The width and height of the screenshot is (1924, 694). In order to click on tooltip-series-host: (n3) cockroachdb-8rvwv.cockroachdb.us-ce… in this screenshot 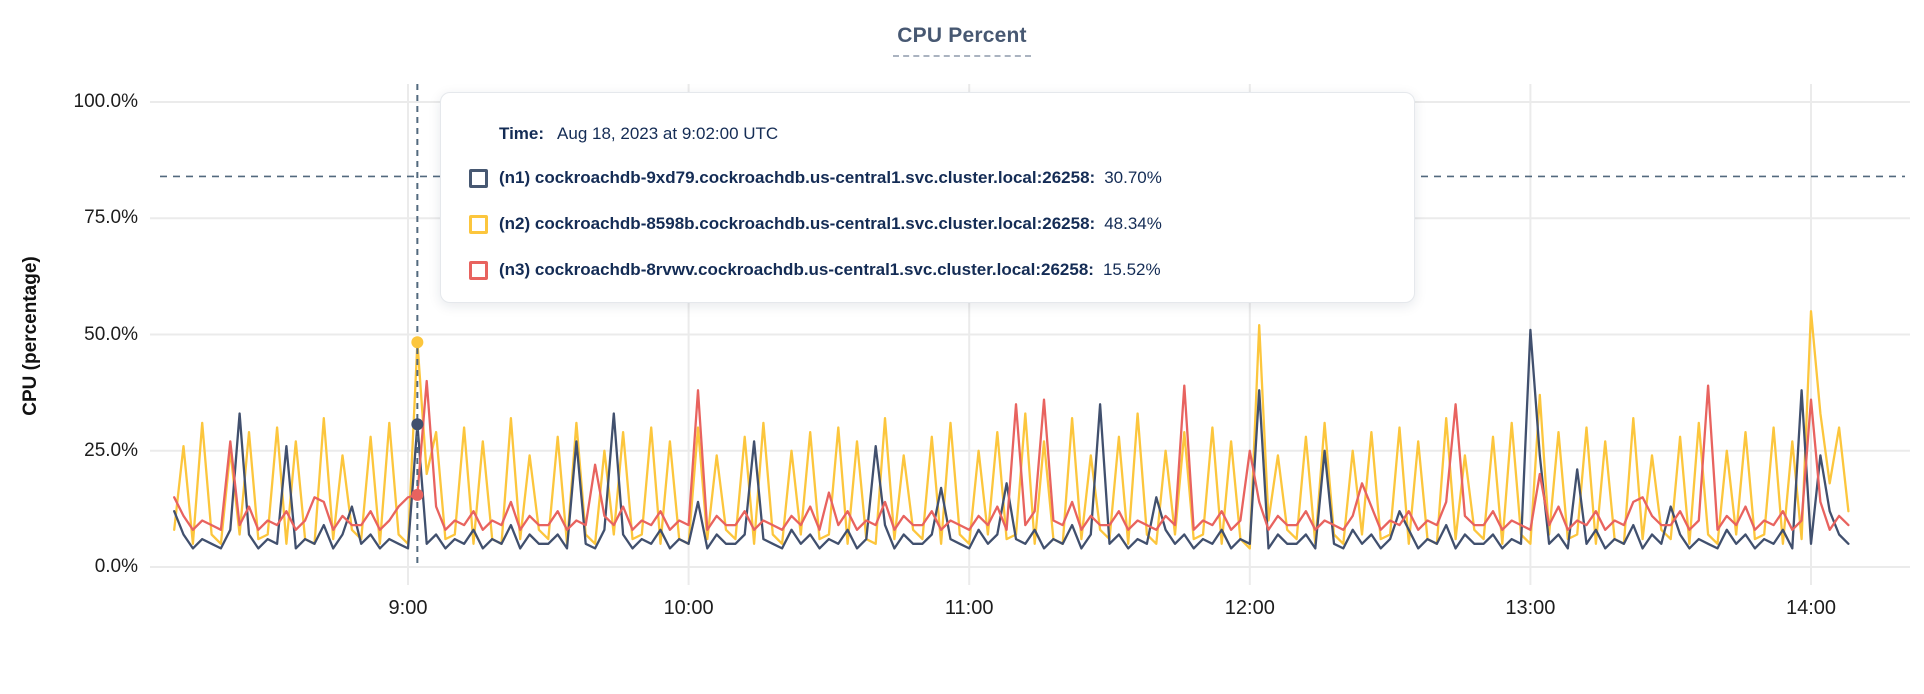, I will do `click(796, 269)`.